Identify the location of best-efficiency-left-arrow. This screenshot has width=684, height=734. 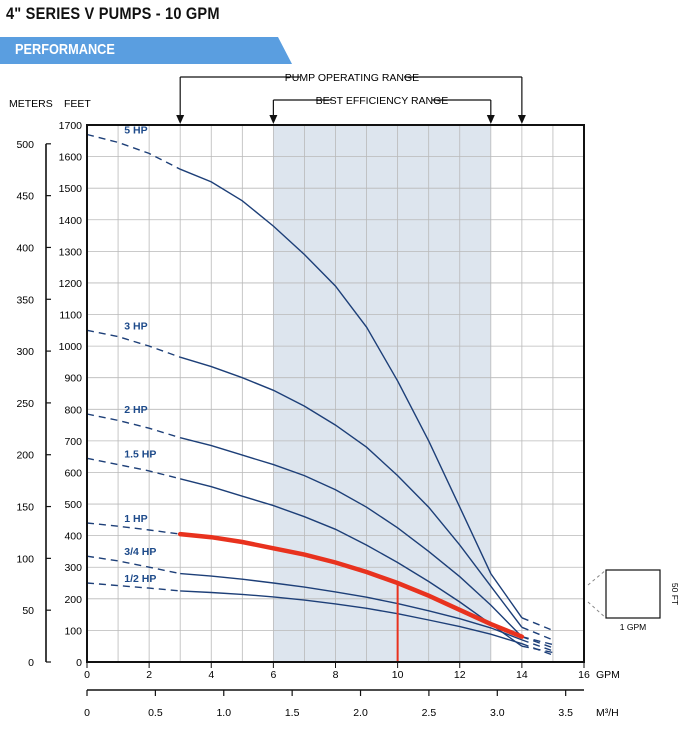
(273, 119).